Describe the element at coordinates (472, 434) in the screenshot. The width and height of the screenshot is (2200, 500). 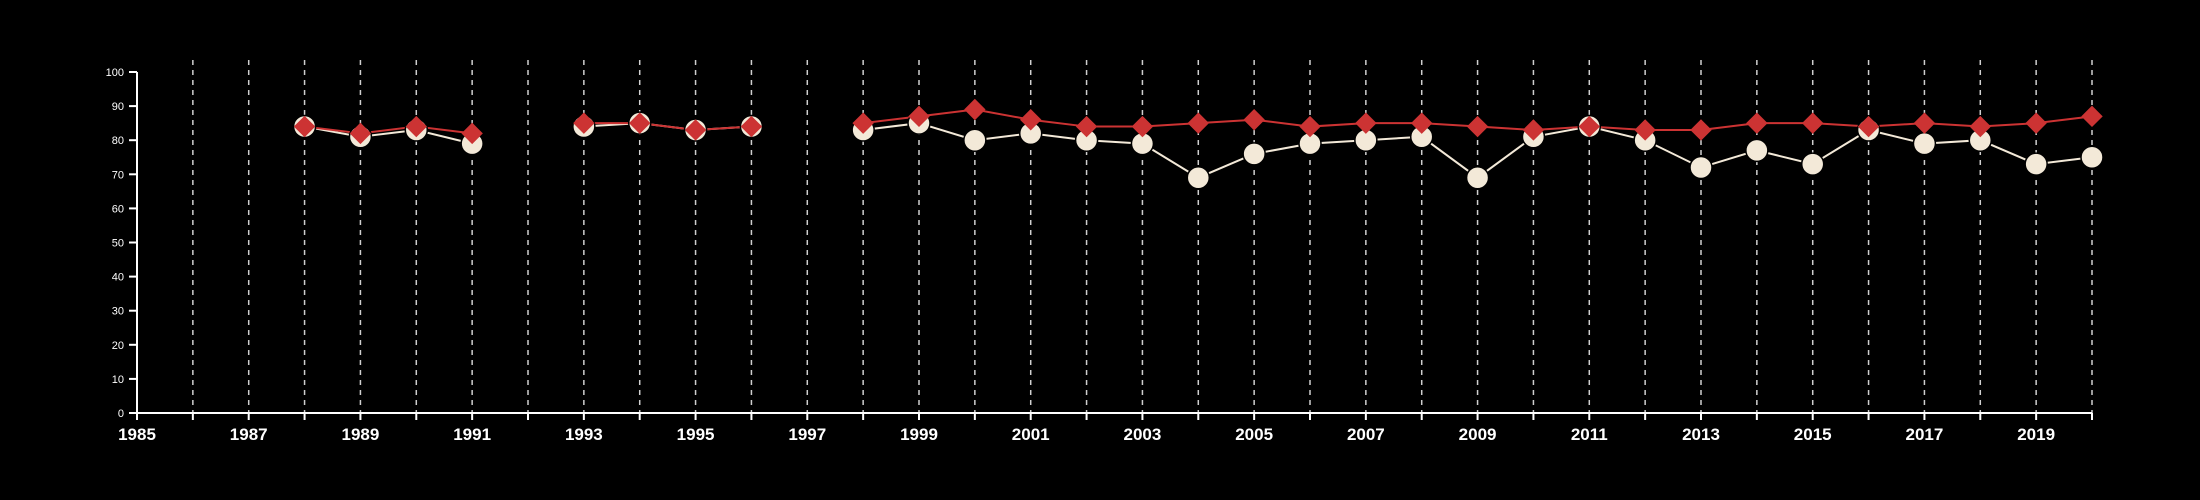
I see `x-tick-label: 1991` at that location.